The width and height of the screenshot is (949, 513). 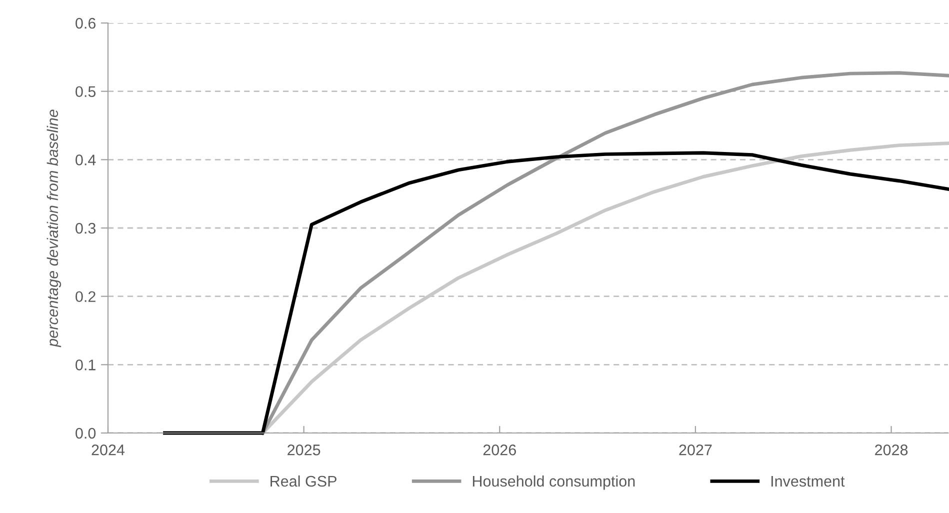 What do you see at coordinates (86, 23) in the screenshot?
I see `y-tick-label: 0.6` at bounding box center [86, 23].